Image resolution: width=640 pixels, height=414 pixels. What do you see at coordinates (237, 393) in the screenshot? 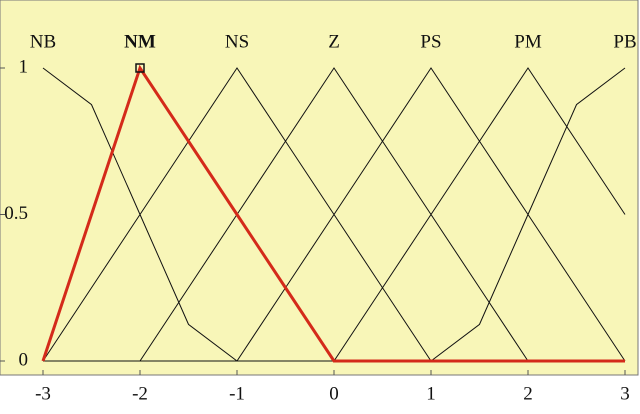
I see `x-tick-label: -1` at bounding box center [237, 393].